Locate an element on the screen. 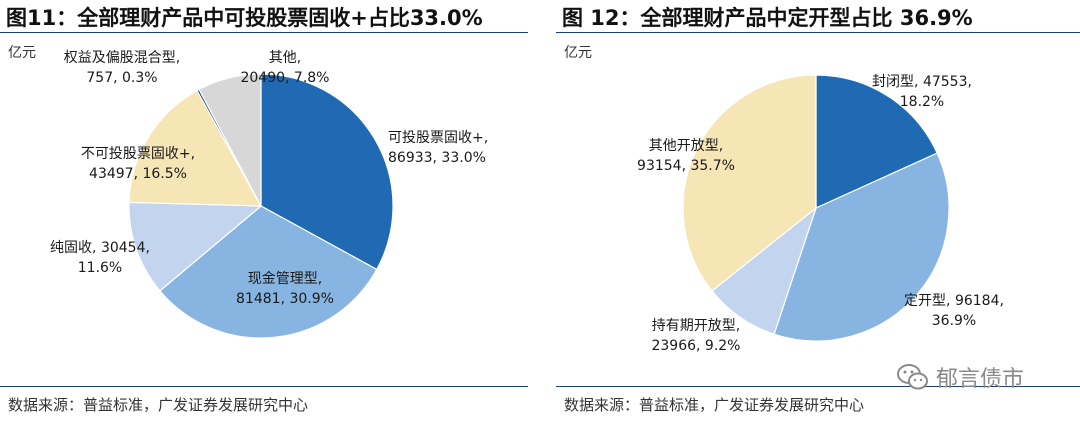 This screenshot has height=424, width=1080. watermark: 郁言债市 is located at coordinates (960, 377).